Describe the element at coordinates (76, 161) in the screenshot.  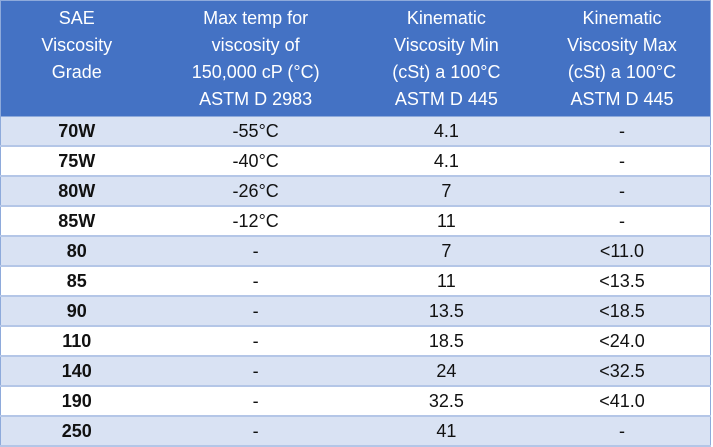
I see `grade-cell: 75W` at that location.